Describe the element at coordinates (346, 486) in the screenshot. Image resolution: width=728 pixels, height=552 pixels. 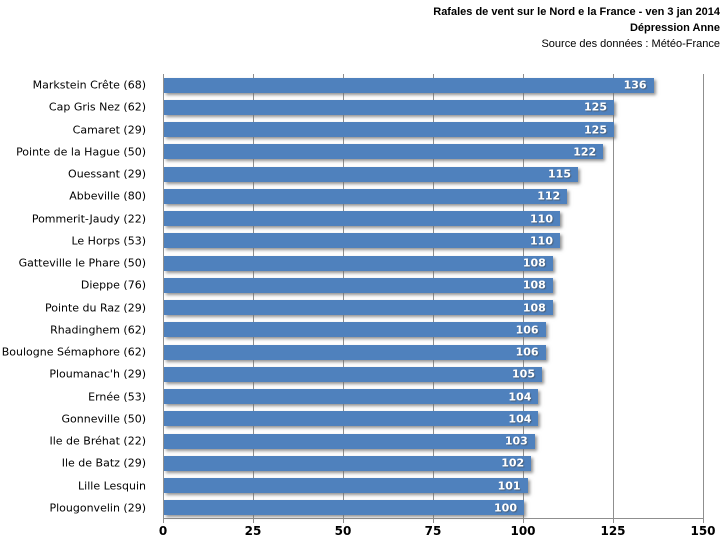
I see `bar: 101` at that location.